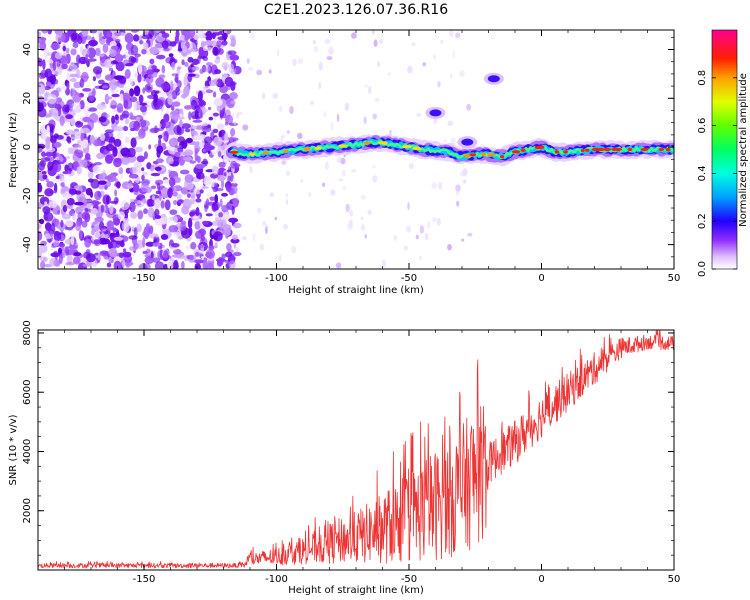  What do you see at coordinates (674, 579) in the screenshot?
I see `snr-x-tick-label: 50` at bounding box center [674, 579].